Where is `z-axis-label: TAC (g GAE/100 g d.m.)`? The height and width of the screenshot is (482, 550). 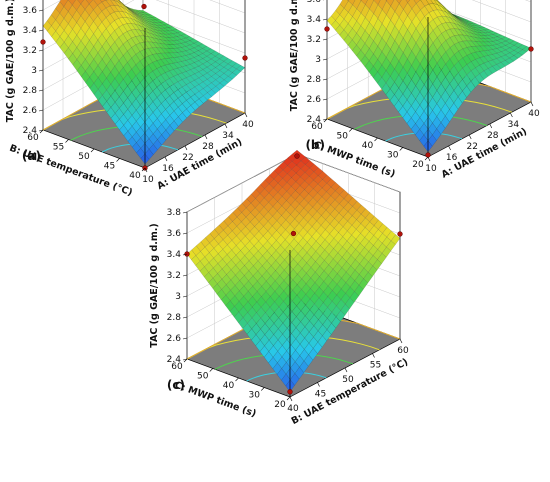
z-axis-label: TAC (g GAE/100 g d.m.) is located at coordinates (10, 61).